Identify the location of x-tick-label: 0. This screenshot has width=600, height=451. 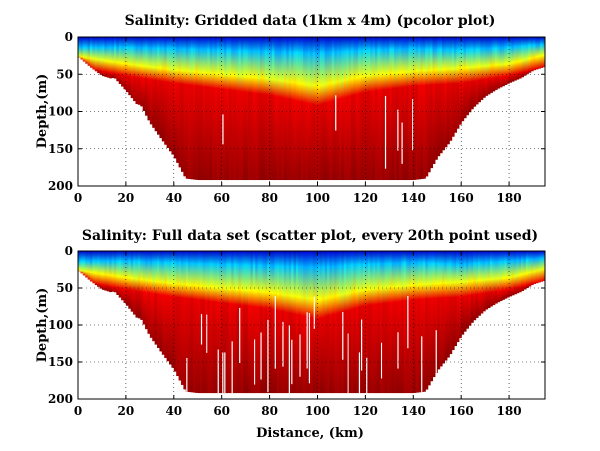
(78, 411).